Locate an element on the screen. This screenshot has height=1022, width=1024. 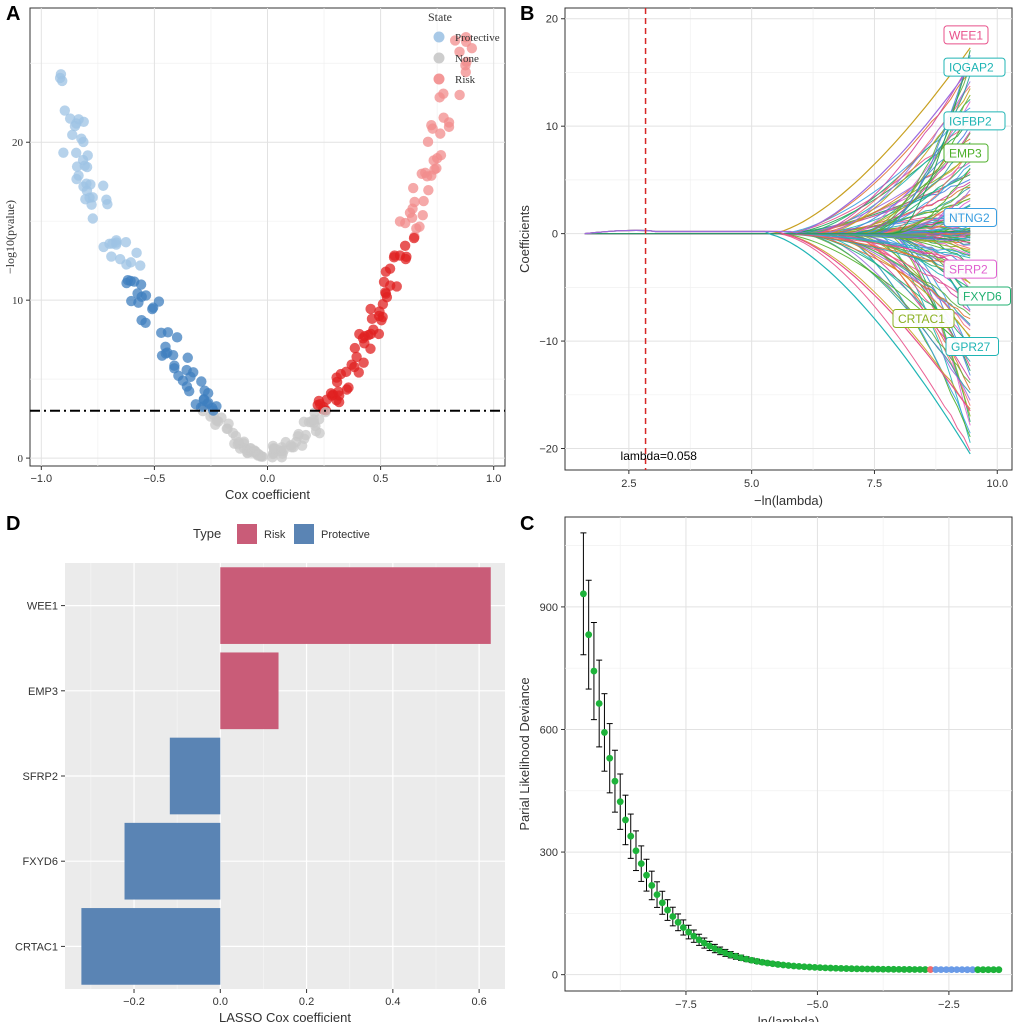
gene-label: WEE1 is located at coordinates (966, 35).